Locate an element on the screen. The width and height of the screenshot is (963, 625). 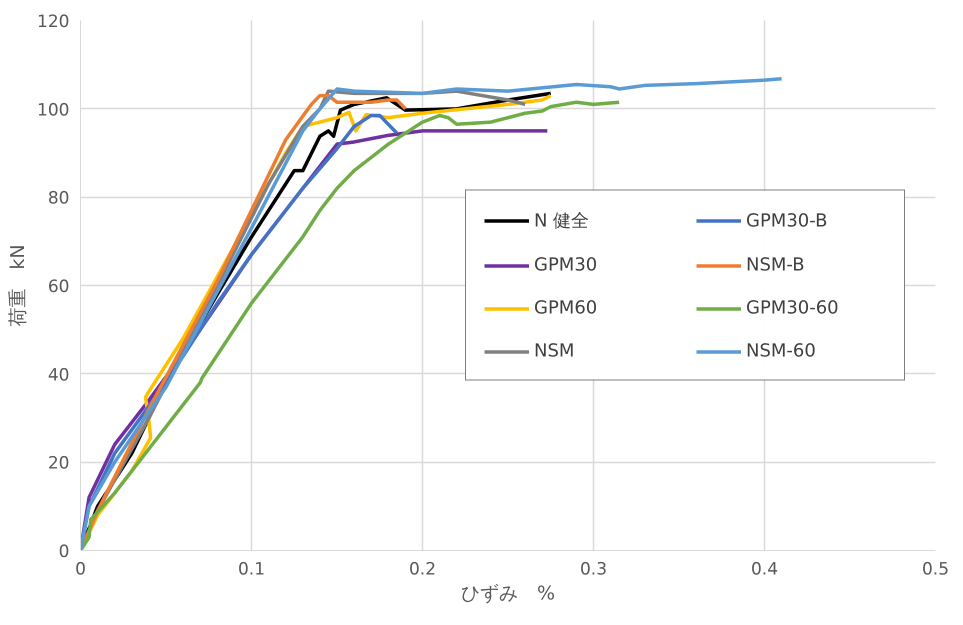
y-tick-label: 80 is located at coordinates (59, 198).